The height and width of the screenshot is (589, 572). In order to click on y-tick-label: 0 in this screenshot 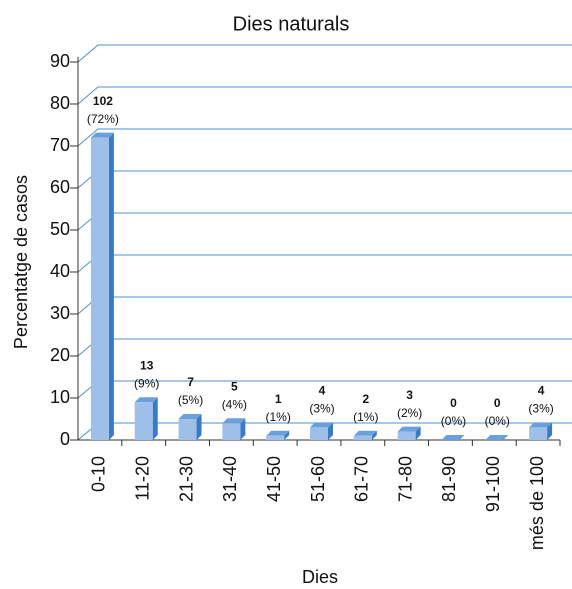, I will do `click(65, 439)`.